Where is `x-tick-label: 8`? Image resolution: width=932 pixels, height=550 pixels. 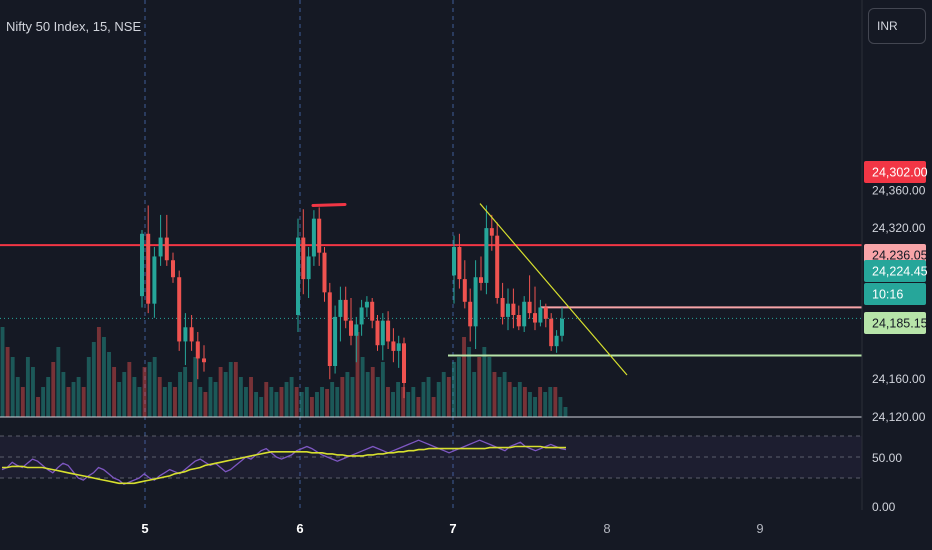 x-tick-label: 8 is located at coordinates (606, 528).